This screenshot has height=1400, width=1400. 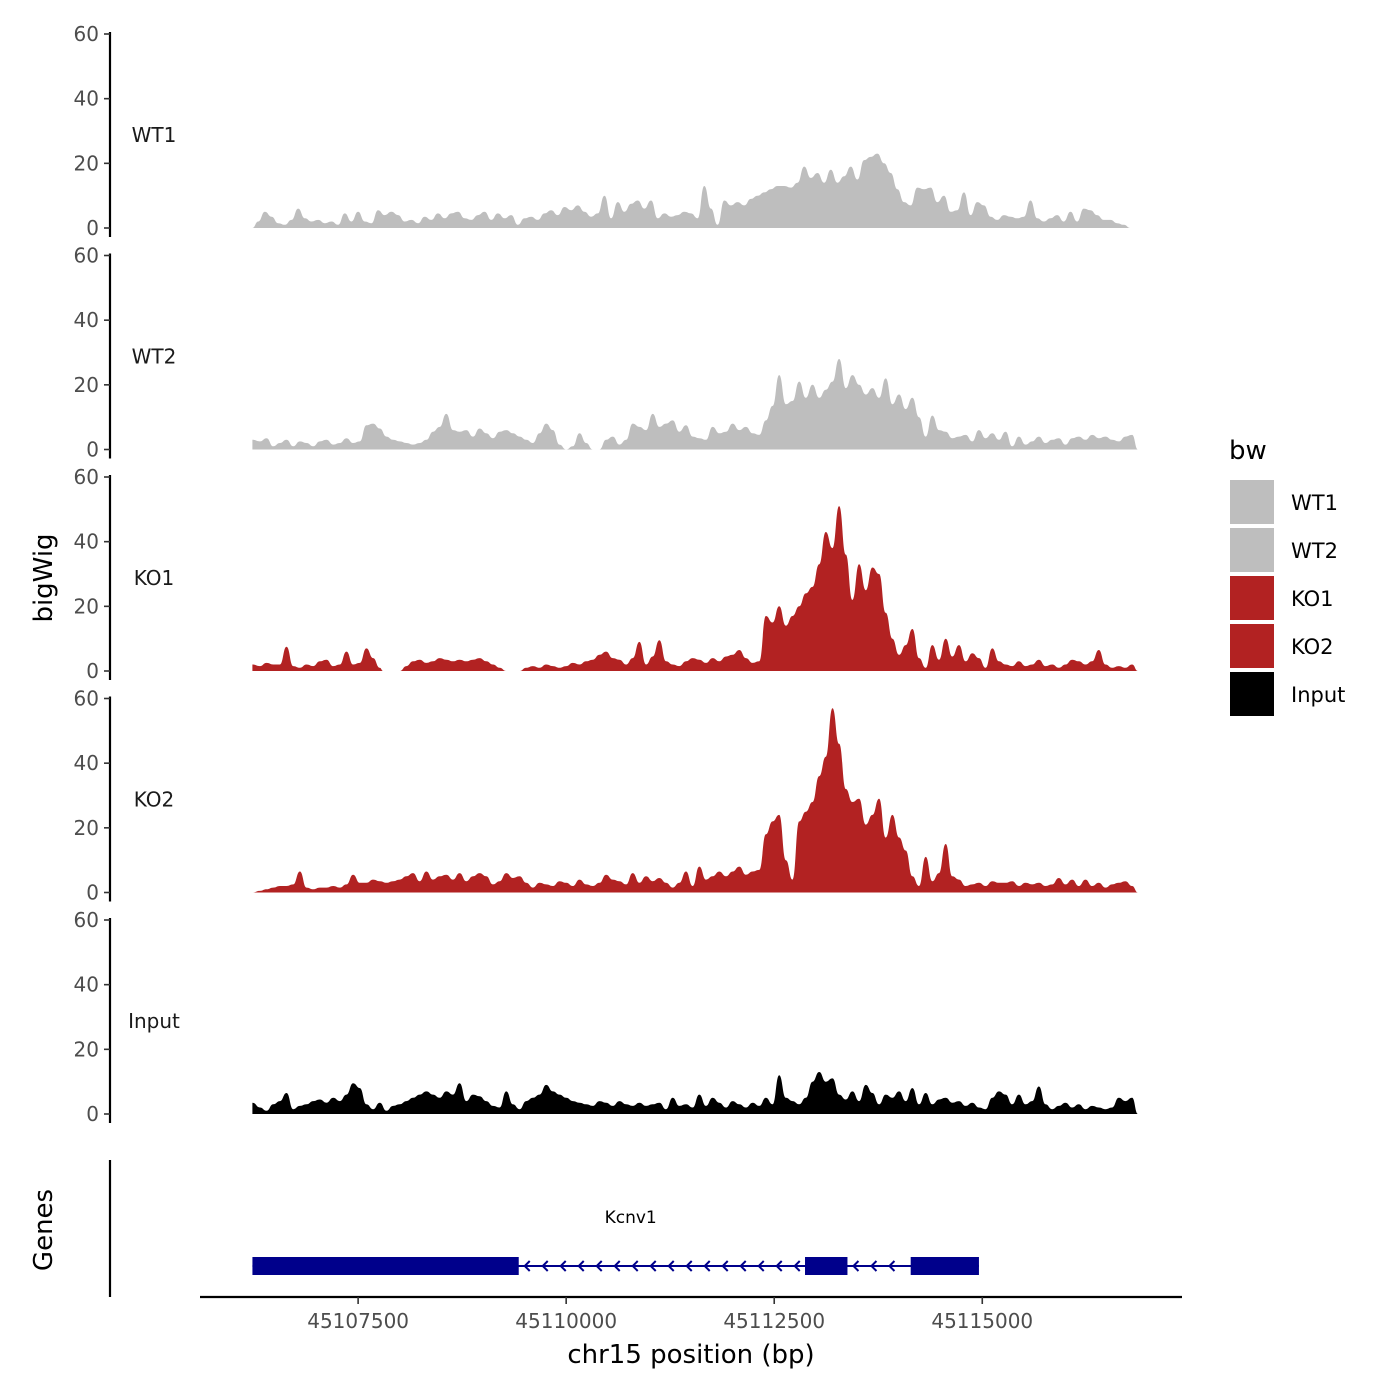 I want to click on gene-track: Kcnv1, so click(x=543, y=1228).